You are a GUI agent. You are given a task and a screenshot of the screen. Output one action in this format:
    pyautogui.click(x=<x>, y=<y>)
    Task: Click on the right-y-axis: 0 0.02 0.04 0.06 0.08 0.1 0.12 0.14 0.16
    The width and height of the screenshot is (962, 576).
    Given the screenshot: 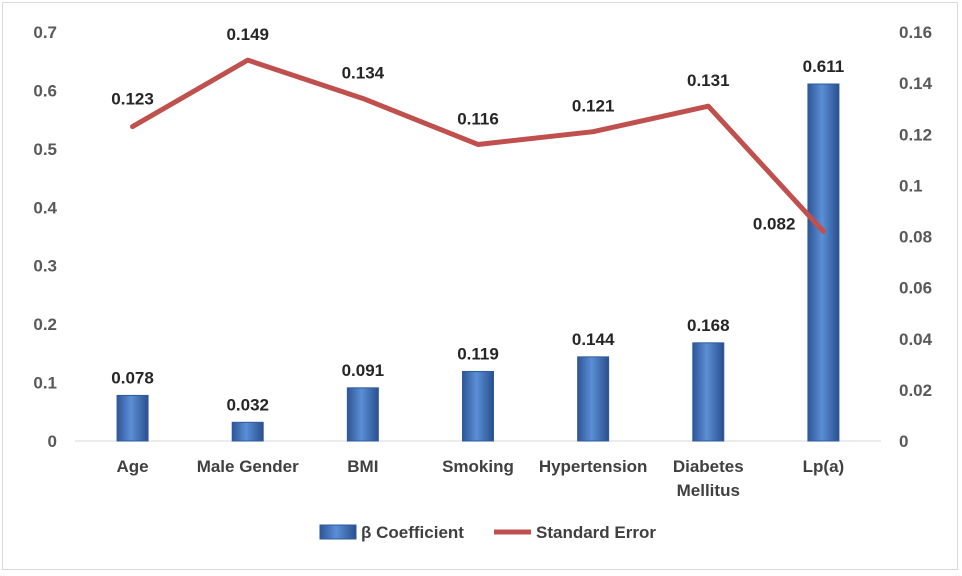 What is the action you would take?
    pyautogui.click(x=916, y=237)
    